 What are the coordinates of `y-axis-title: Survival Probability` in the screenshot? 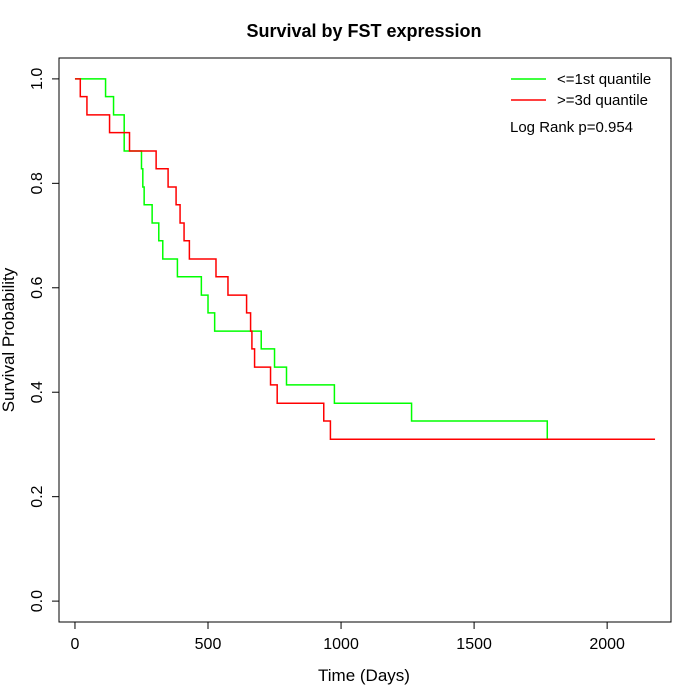 It's located at (9, 339).